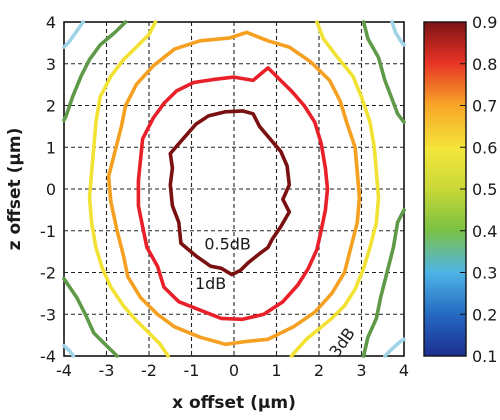 This screenshot has width=500, height=420. I want to click on x-tick-label: -2, so click(149, 370).